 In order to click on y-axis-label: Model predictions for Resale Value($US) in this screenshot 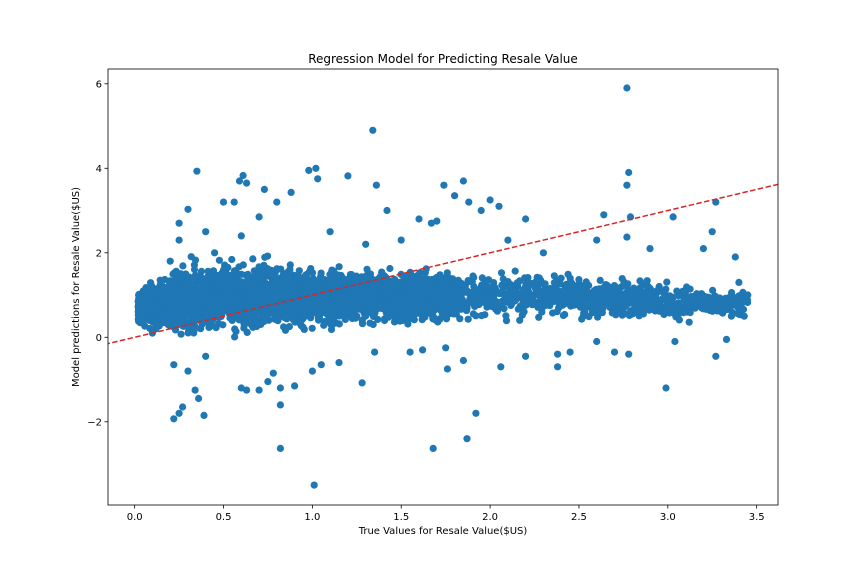, I will do `click(76, 287)`.